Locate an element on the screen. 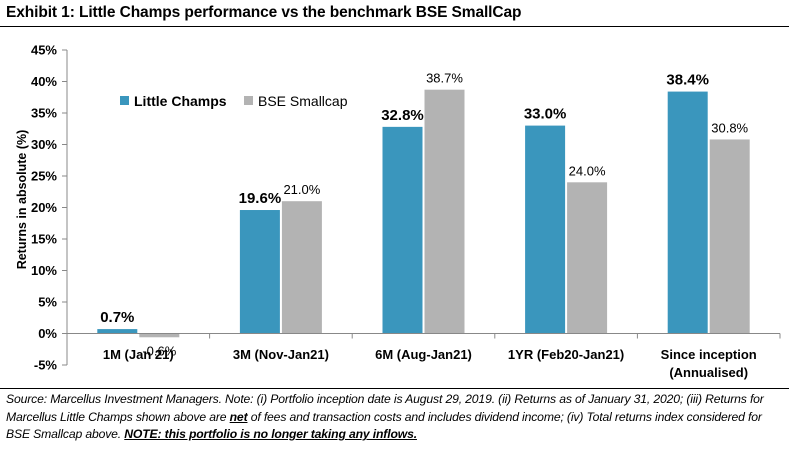  y-tick-label: 30% is located at coordinates (44, 144).